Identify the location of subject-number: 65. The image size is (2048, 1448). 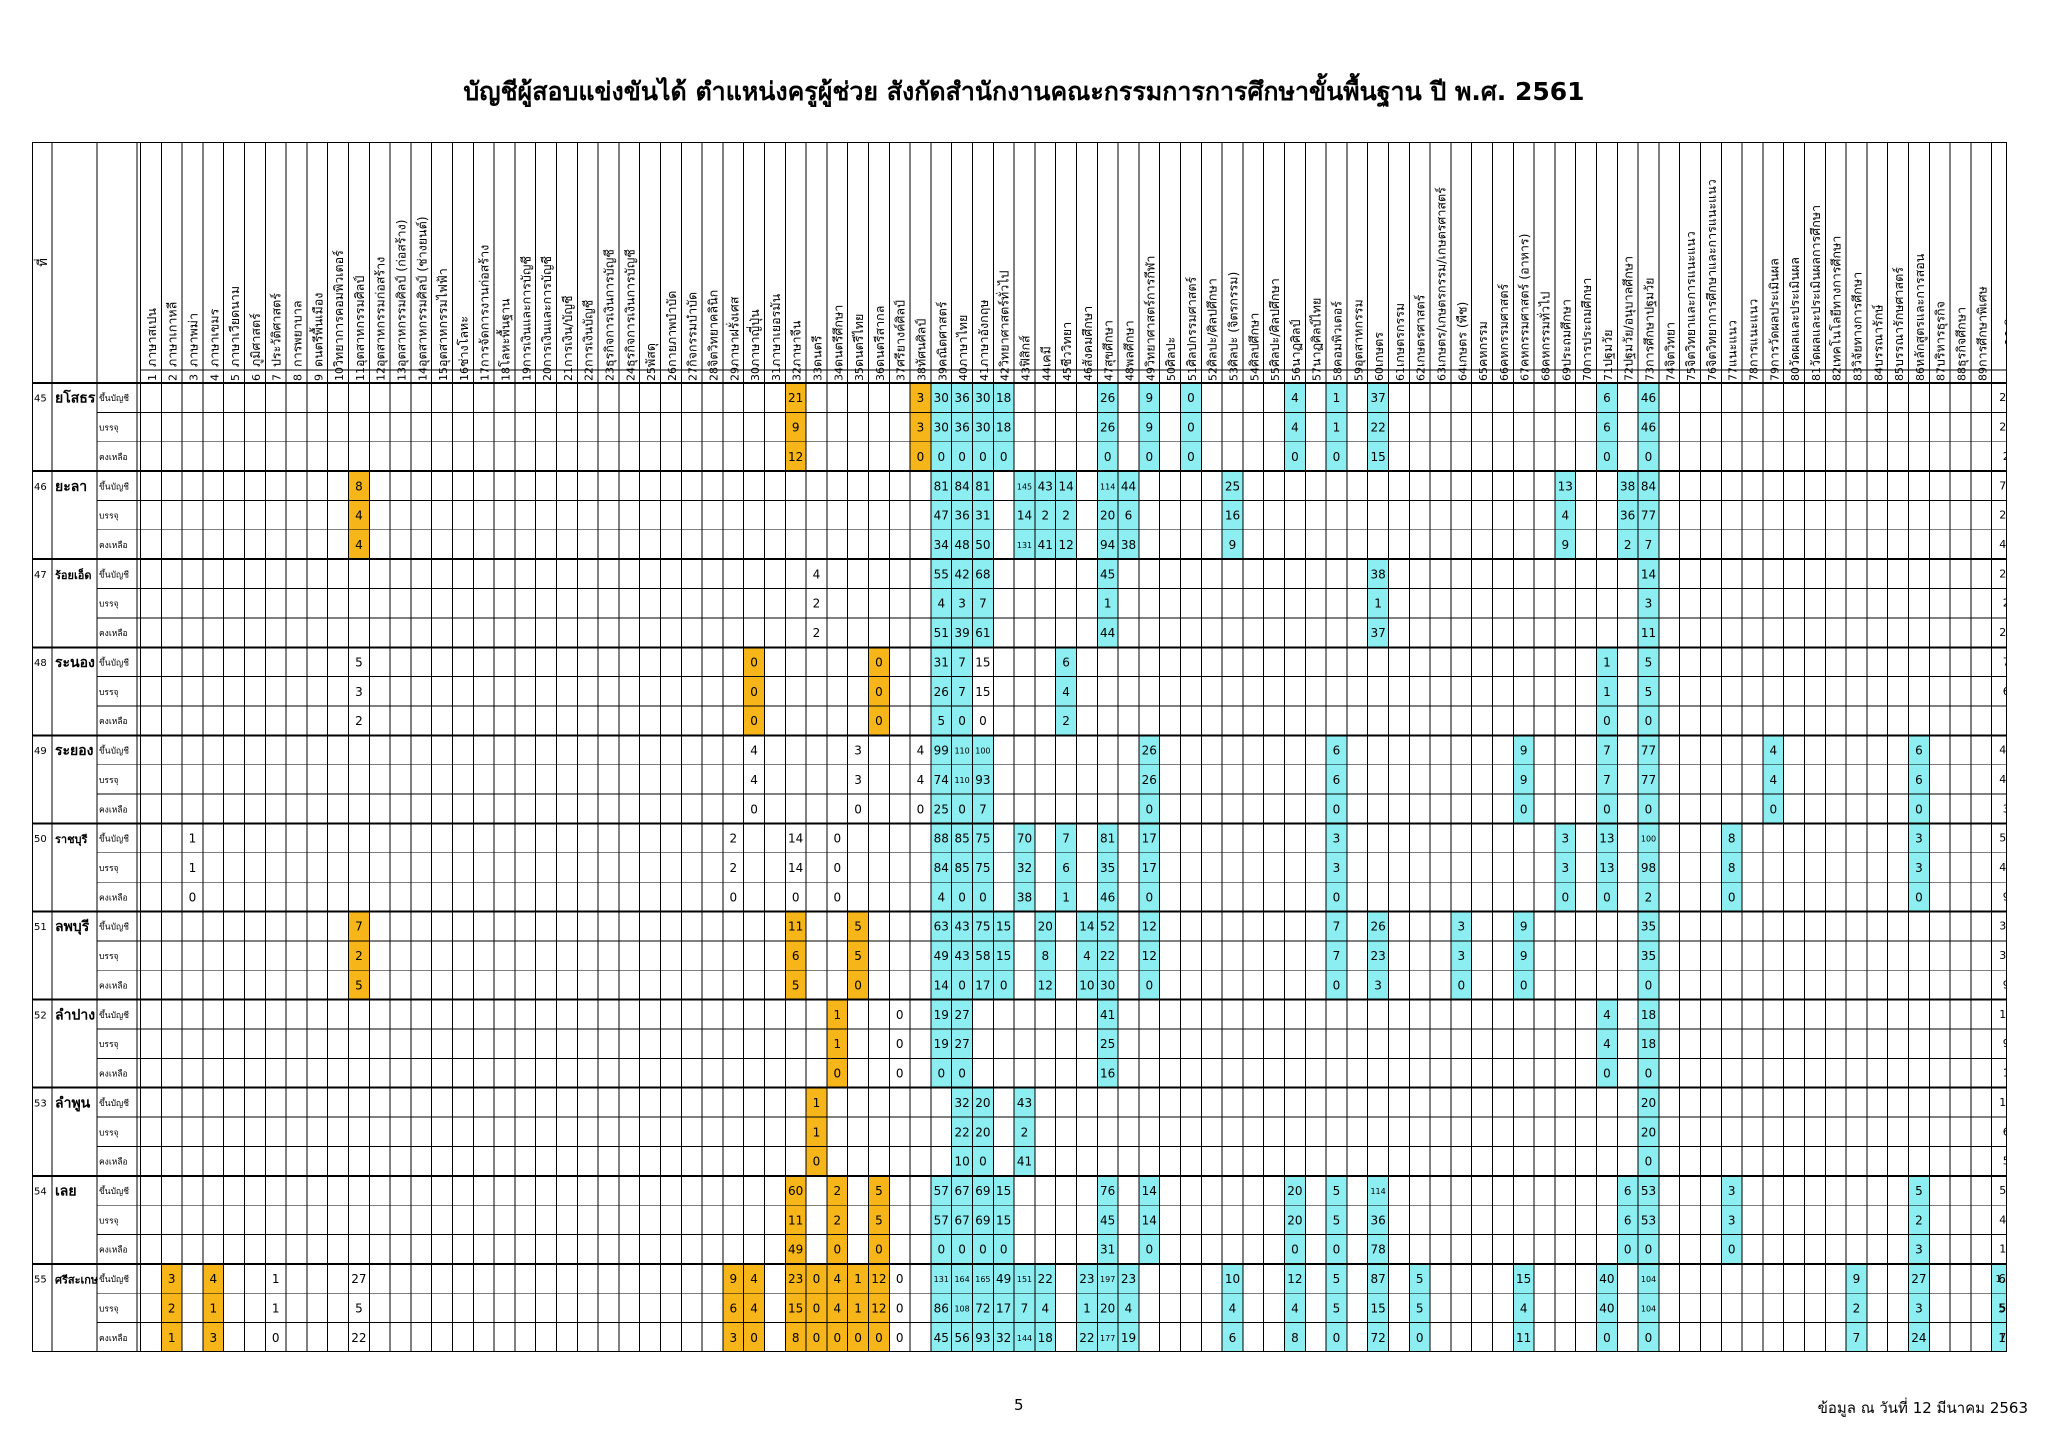
(1483, 374).